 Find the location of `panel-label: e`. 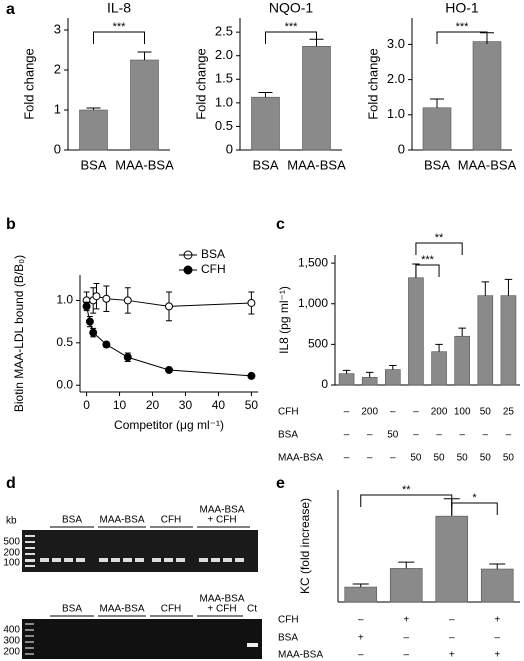

panel-label: e is located at coordinates (280, 483).